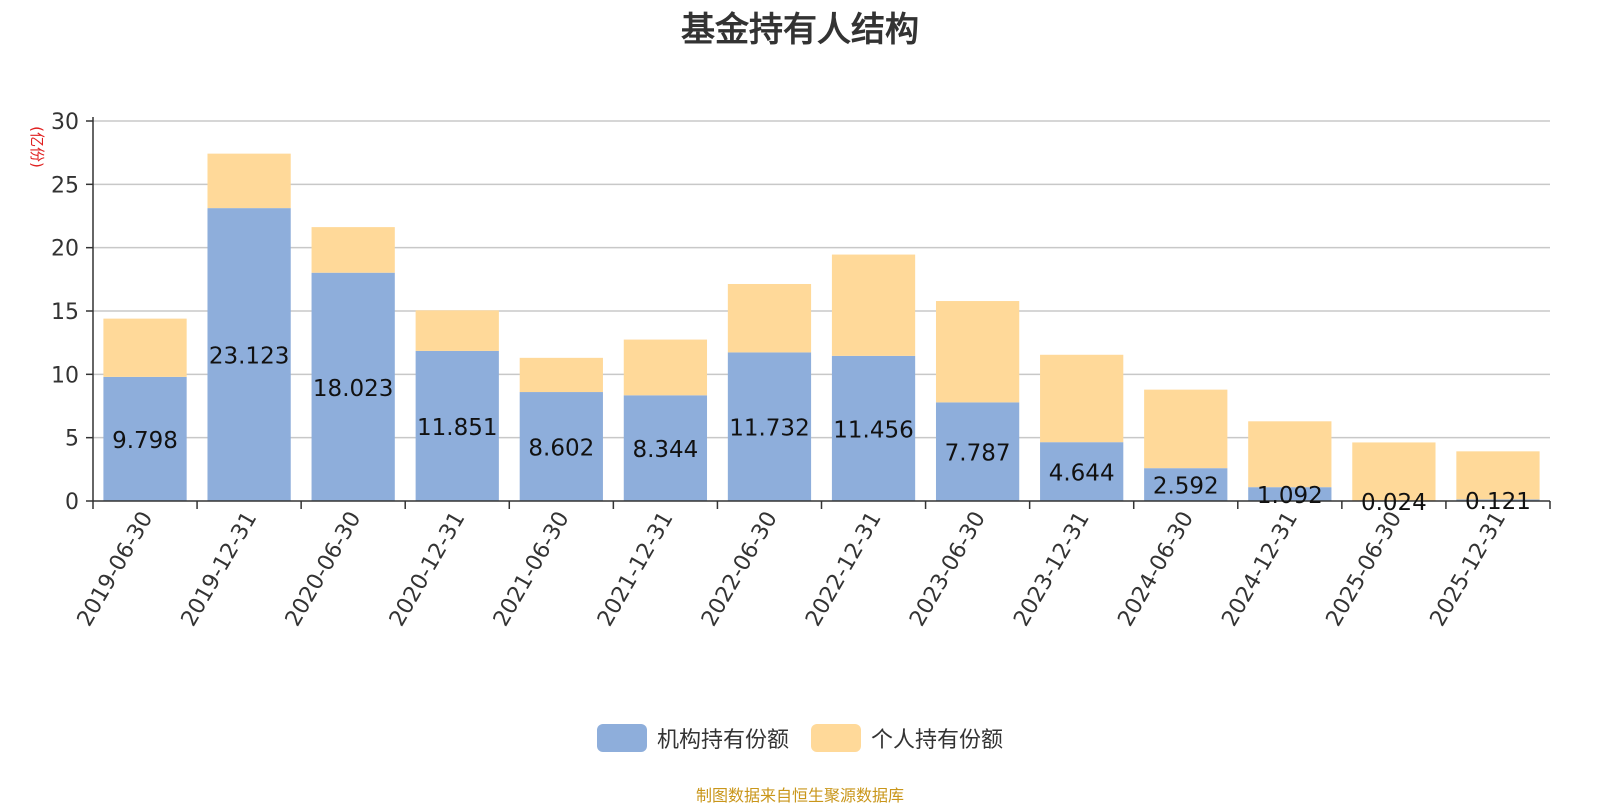  What do you see at coordinates (1082, 474) in the screenshot?
I see `data-label: 4.644` at bounding box center [1082, 474].